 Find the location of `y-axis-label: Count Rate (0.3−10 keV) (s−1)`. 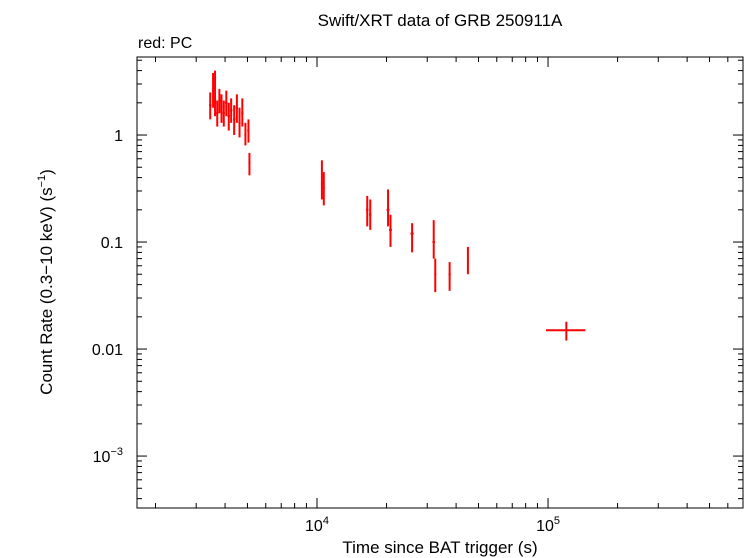

y-axis-label: Count Rate (0.3−10 keV) (s−1) is located at coordinates (46, 282).